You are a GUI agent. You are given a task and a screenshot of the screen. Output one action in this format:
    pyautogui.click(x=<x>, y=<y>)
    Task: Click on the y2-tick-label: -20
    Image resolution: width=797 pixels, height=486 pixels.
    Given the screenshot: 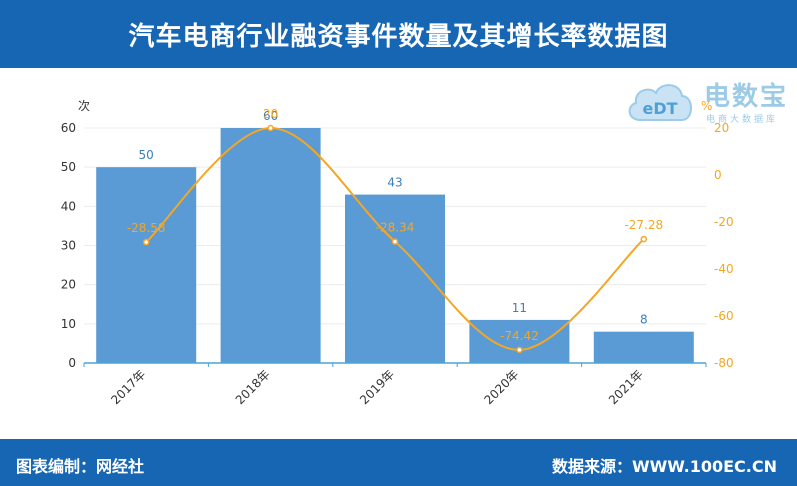 What is the action you would take?
    pyautogui.click(x=724, y=222)
    